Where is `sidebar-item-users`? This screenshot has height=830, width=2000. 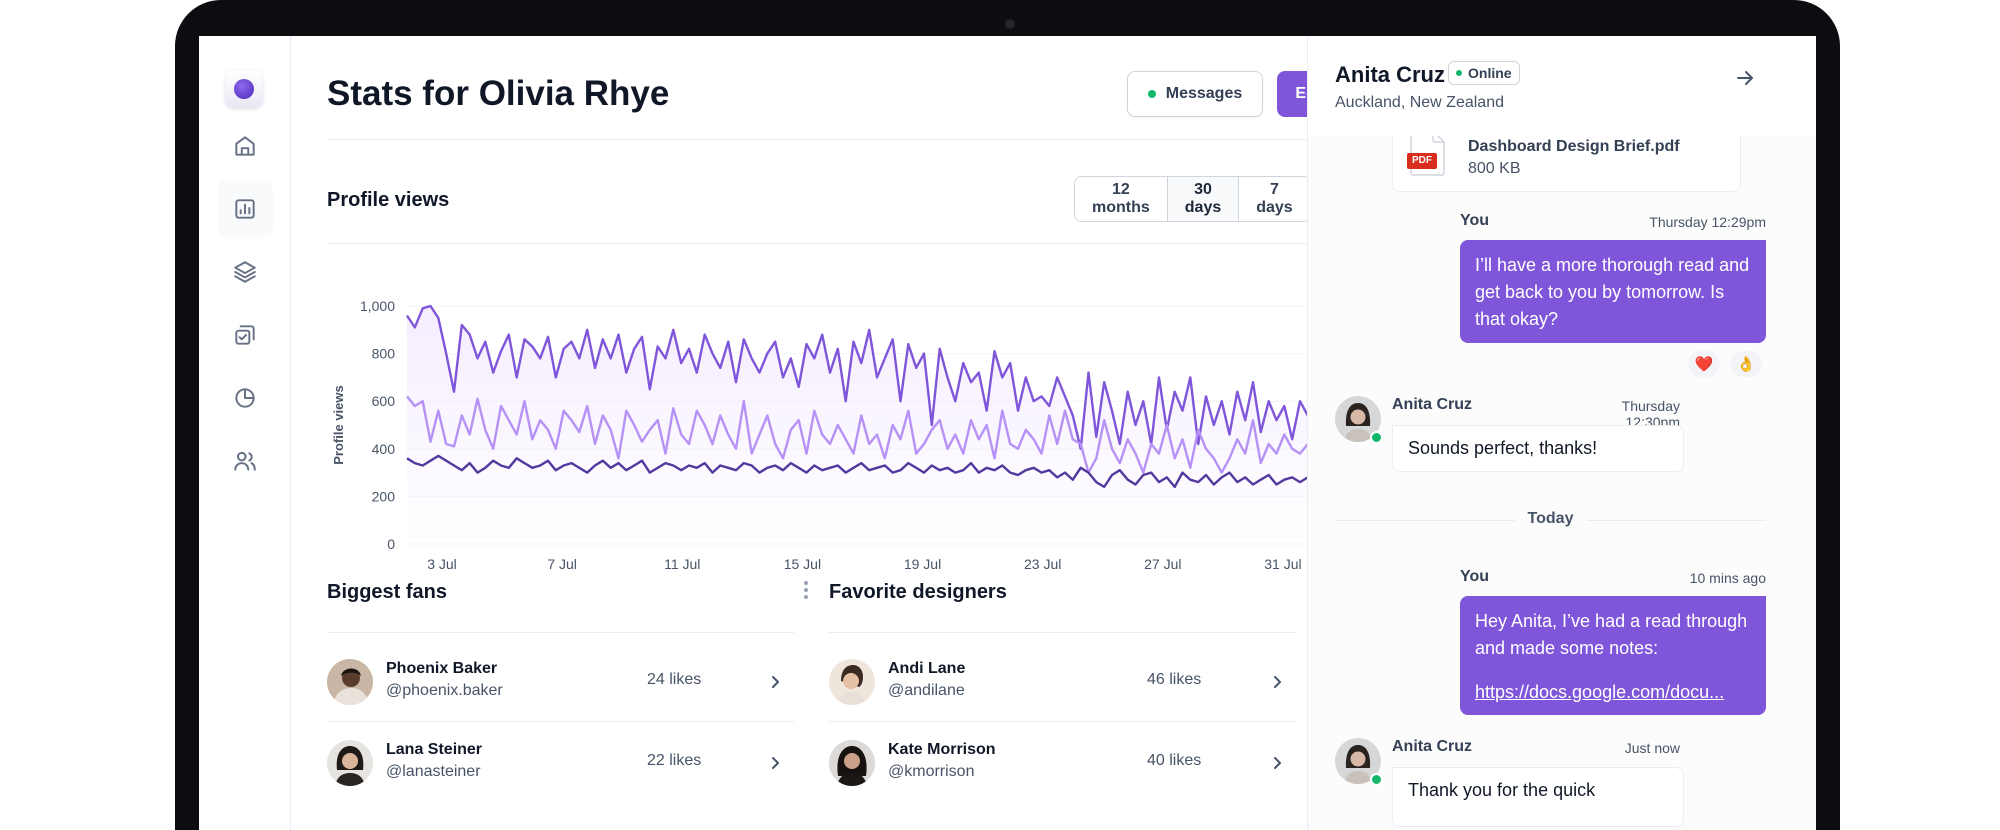
sidebar-item-users is located at coordinates (245, 461).